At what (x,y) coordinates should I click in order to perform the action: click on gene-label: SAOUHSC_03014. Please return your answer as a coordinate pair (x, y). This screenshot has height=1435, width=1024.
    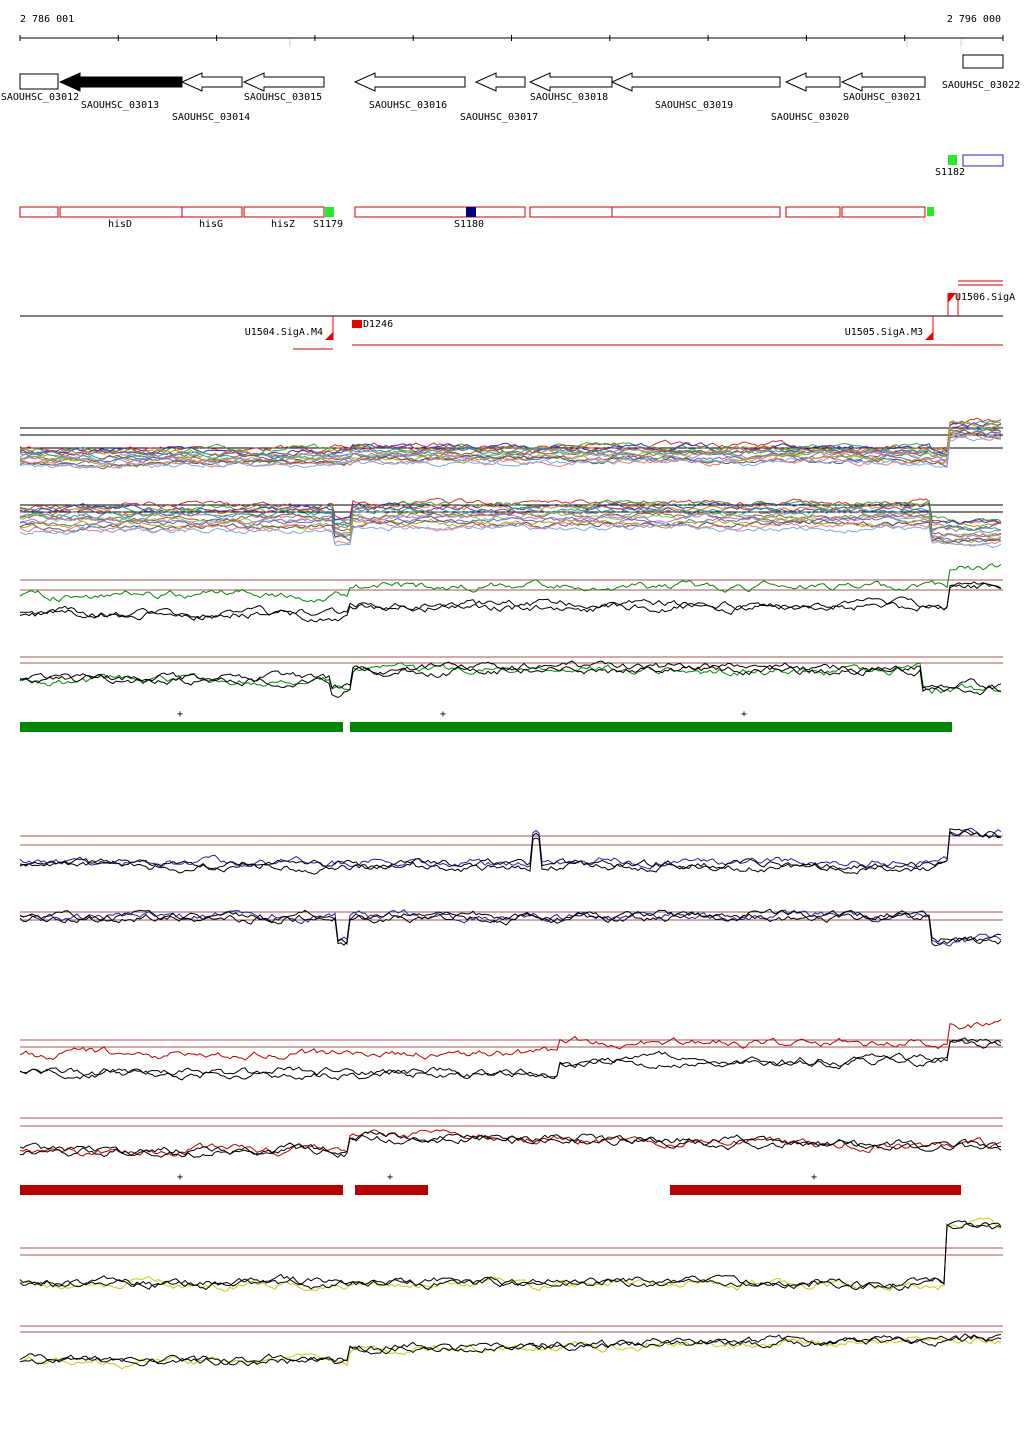
    Looking at the image, I should click on (211, 117).